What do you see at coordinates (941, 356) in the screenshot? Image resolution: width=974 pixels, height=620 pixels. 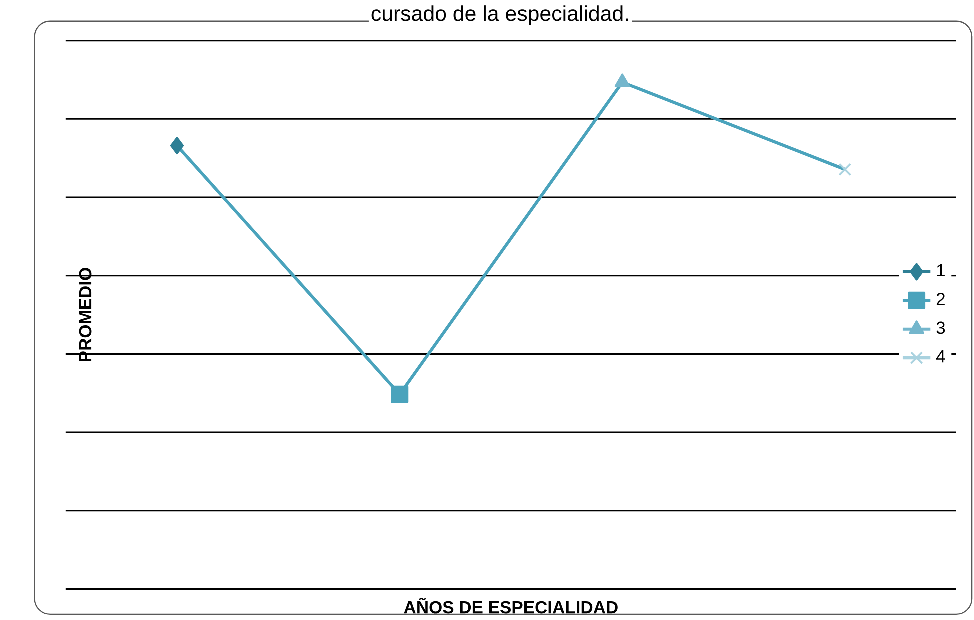 I see `legend-label: 4` at bounding box center [941, 356].